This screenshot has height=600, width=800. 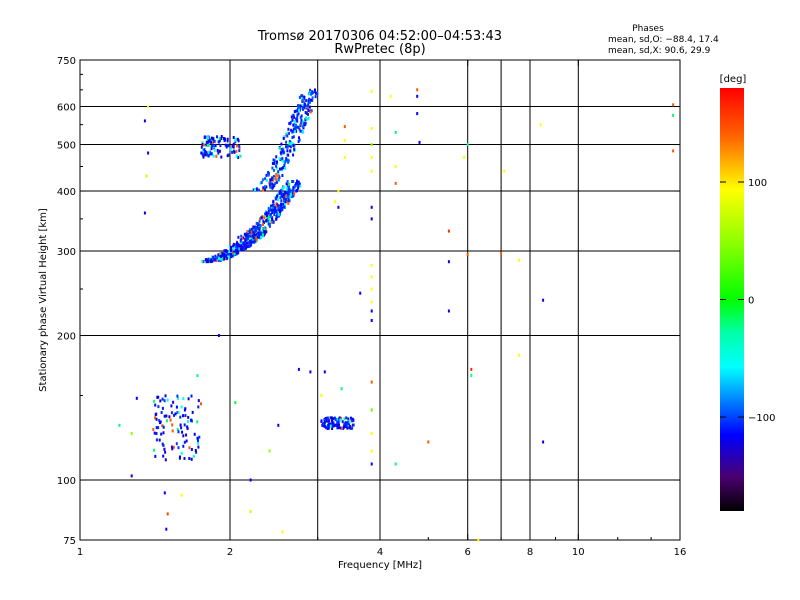 What do you see at coordinates (43, 300) in the screenshot?
I see `y-axis-label: Stationary phase Virtual Height [km]` at bounding box center [43, 300].